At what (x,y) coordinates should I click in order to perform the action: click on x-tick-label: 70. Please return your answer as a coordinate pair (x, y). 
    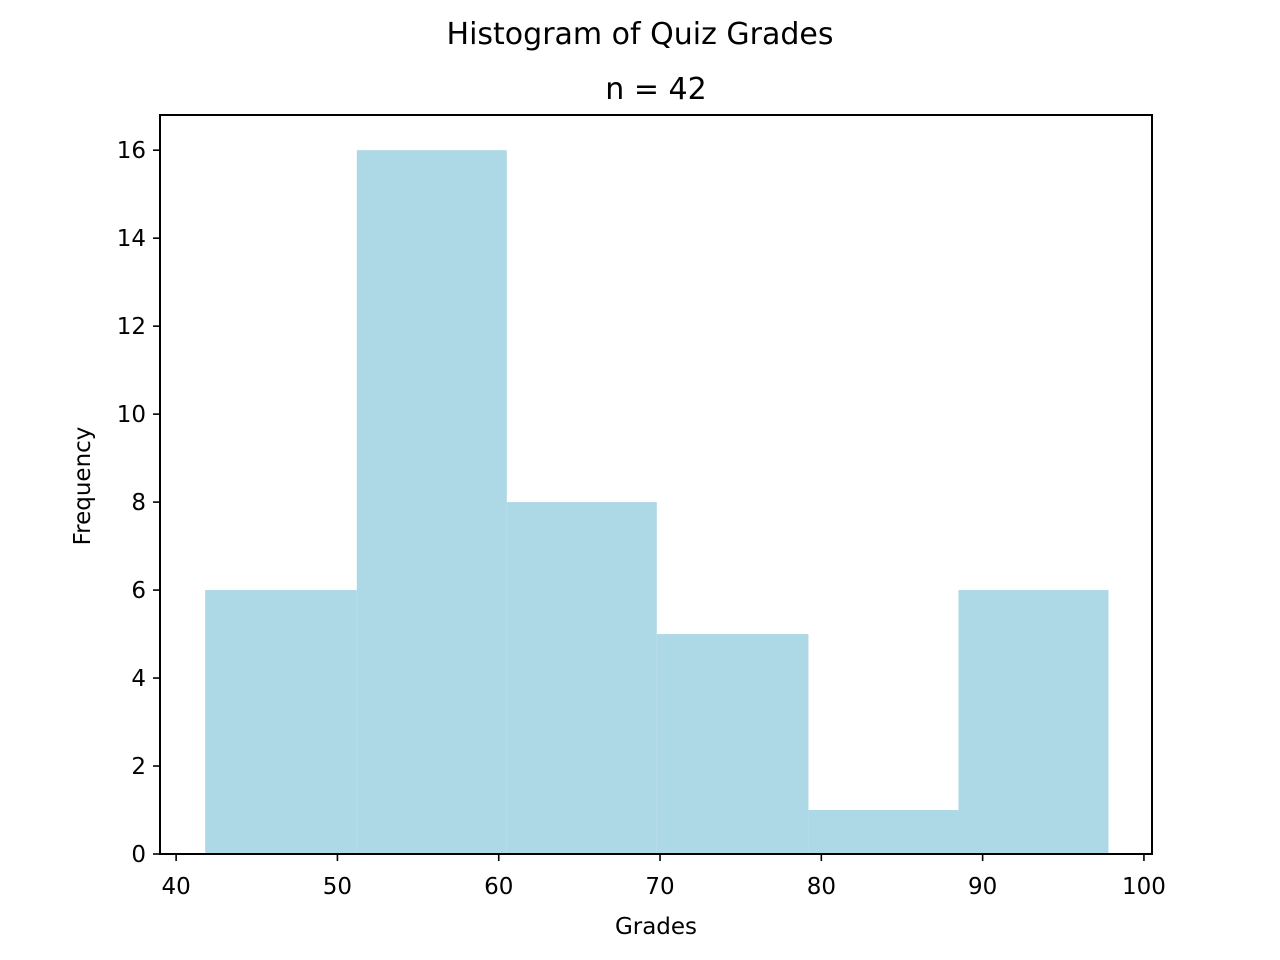
    Looking at the image, I should click on (659, 887).